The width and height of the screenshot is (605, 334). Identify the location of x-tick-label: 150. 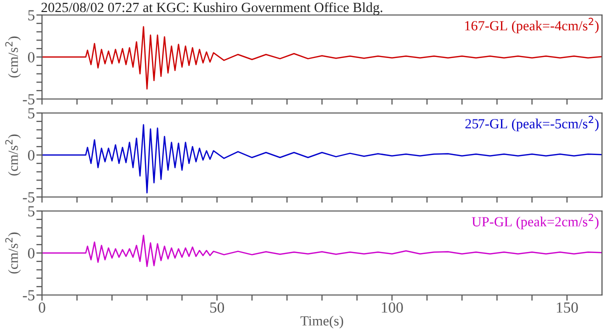
(567, 307).